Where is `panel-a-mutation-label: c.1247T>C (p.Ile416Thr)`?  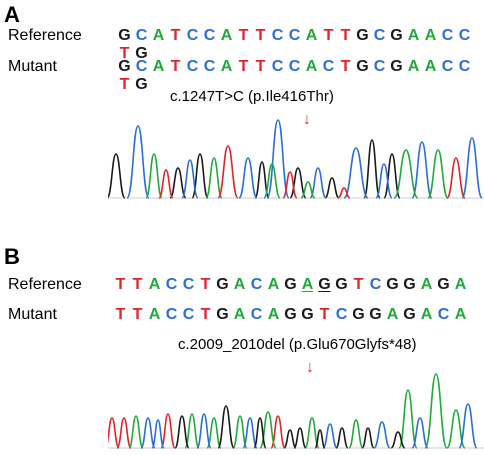 panel-a-mutation-label: c.1247T>C (p.Ile416Thr) is located at coordinates (252, 96).